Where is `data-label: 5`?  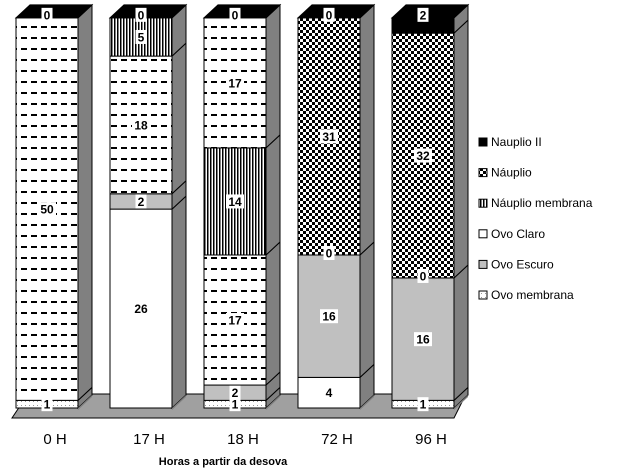 data-label: 5 is located at coordinates (141, 37).